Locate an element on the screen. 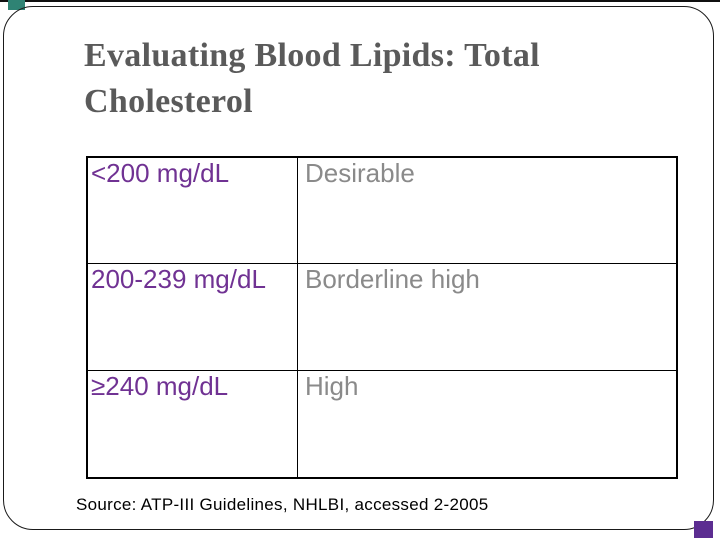 The height and width of the screenshot is (540, 720). table-row-2-range-cell: 200-239 mg/dL is located at coordinates (192, 316).